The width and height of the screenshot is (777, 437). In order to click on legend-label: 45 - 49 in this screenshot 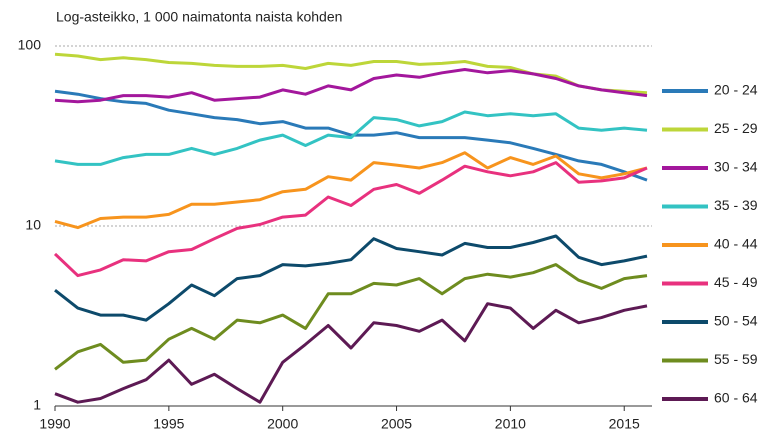, I will do `click(736, 282)`.